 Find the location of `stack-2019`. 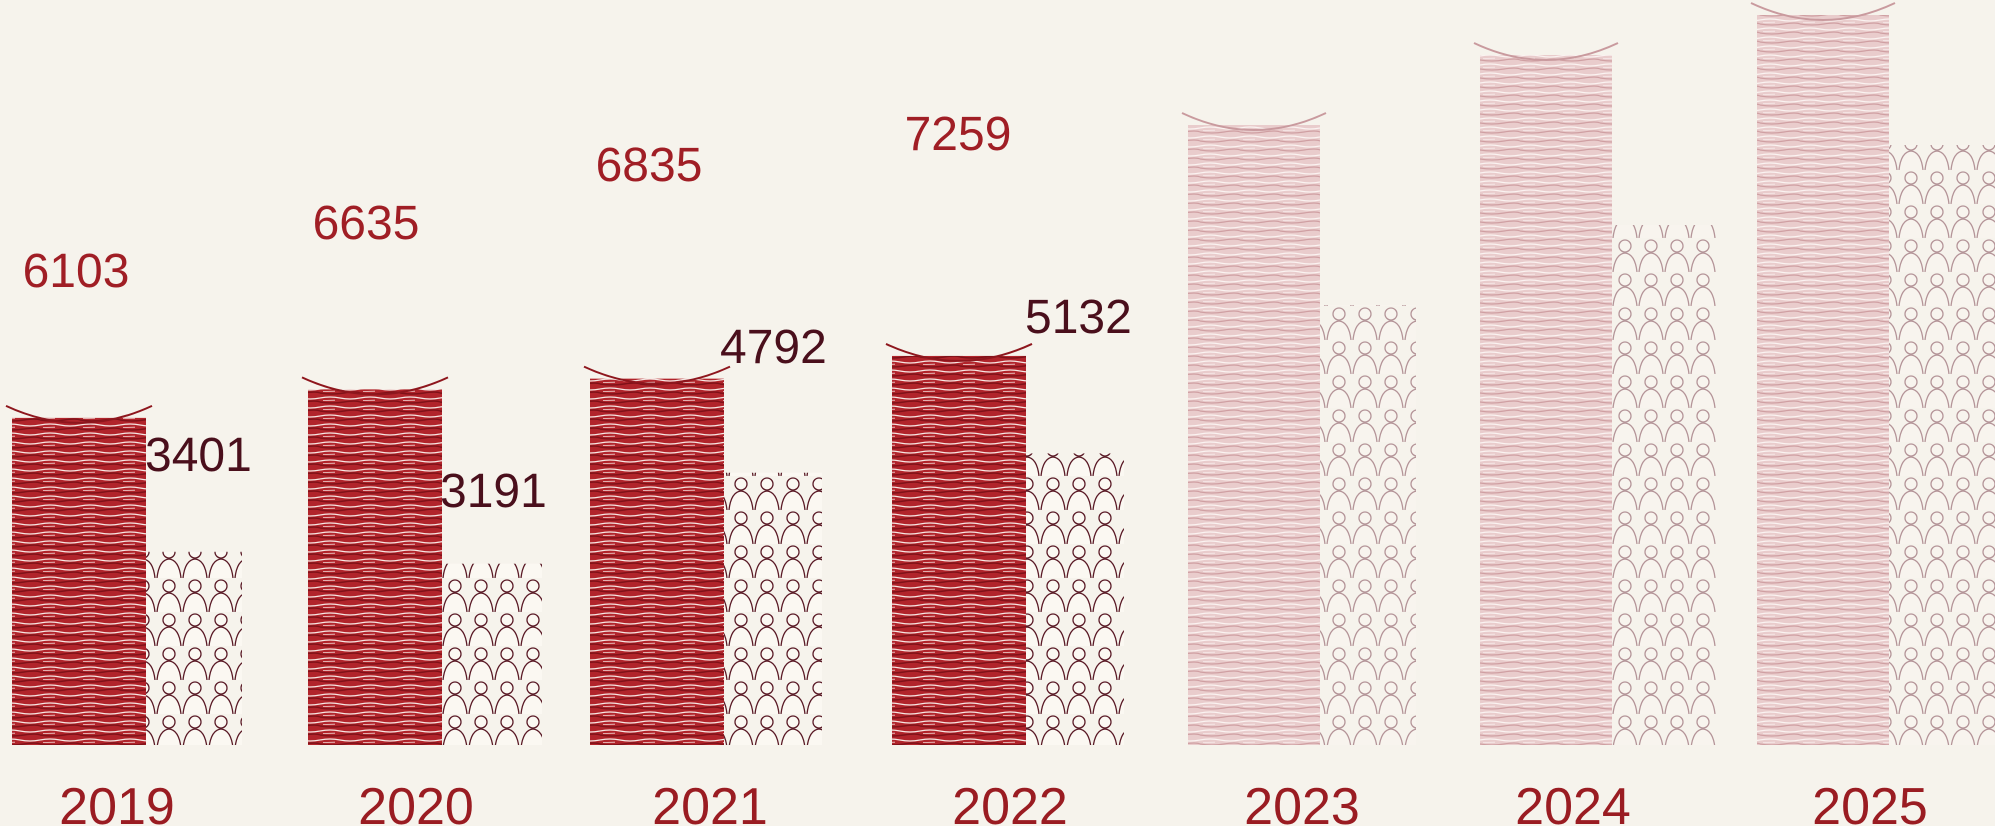

stack-2019 is located at coordinates (79, 581).